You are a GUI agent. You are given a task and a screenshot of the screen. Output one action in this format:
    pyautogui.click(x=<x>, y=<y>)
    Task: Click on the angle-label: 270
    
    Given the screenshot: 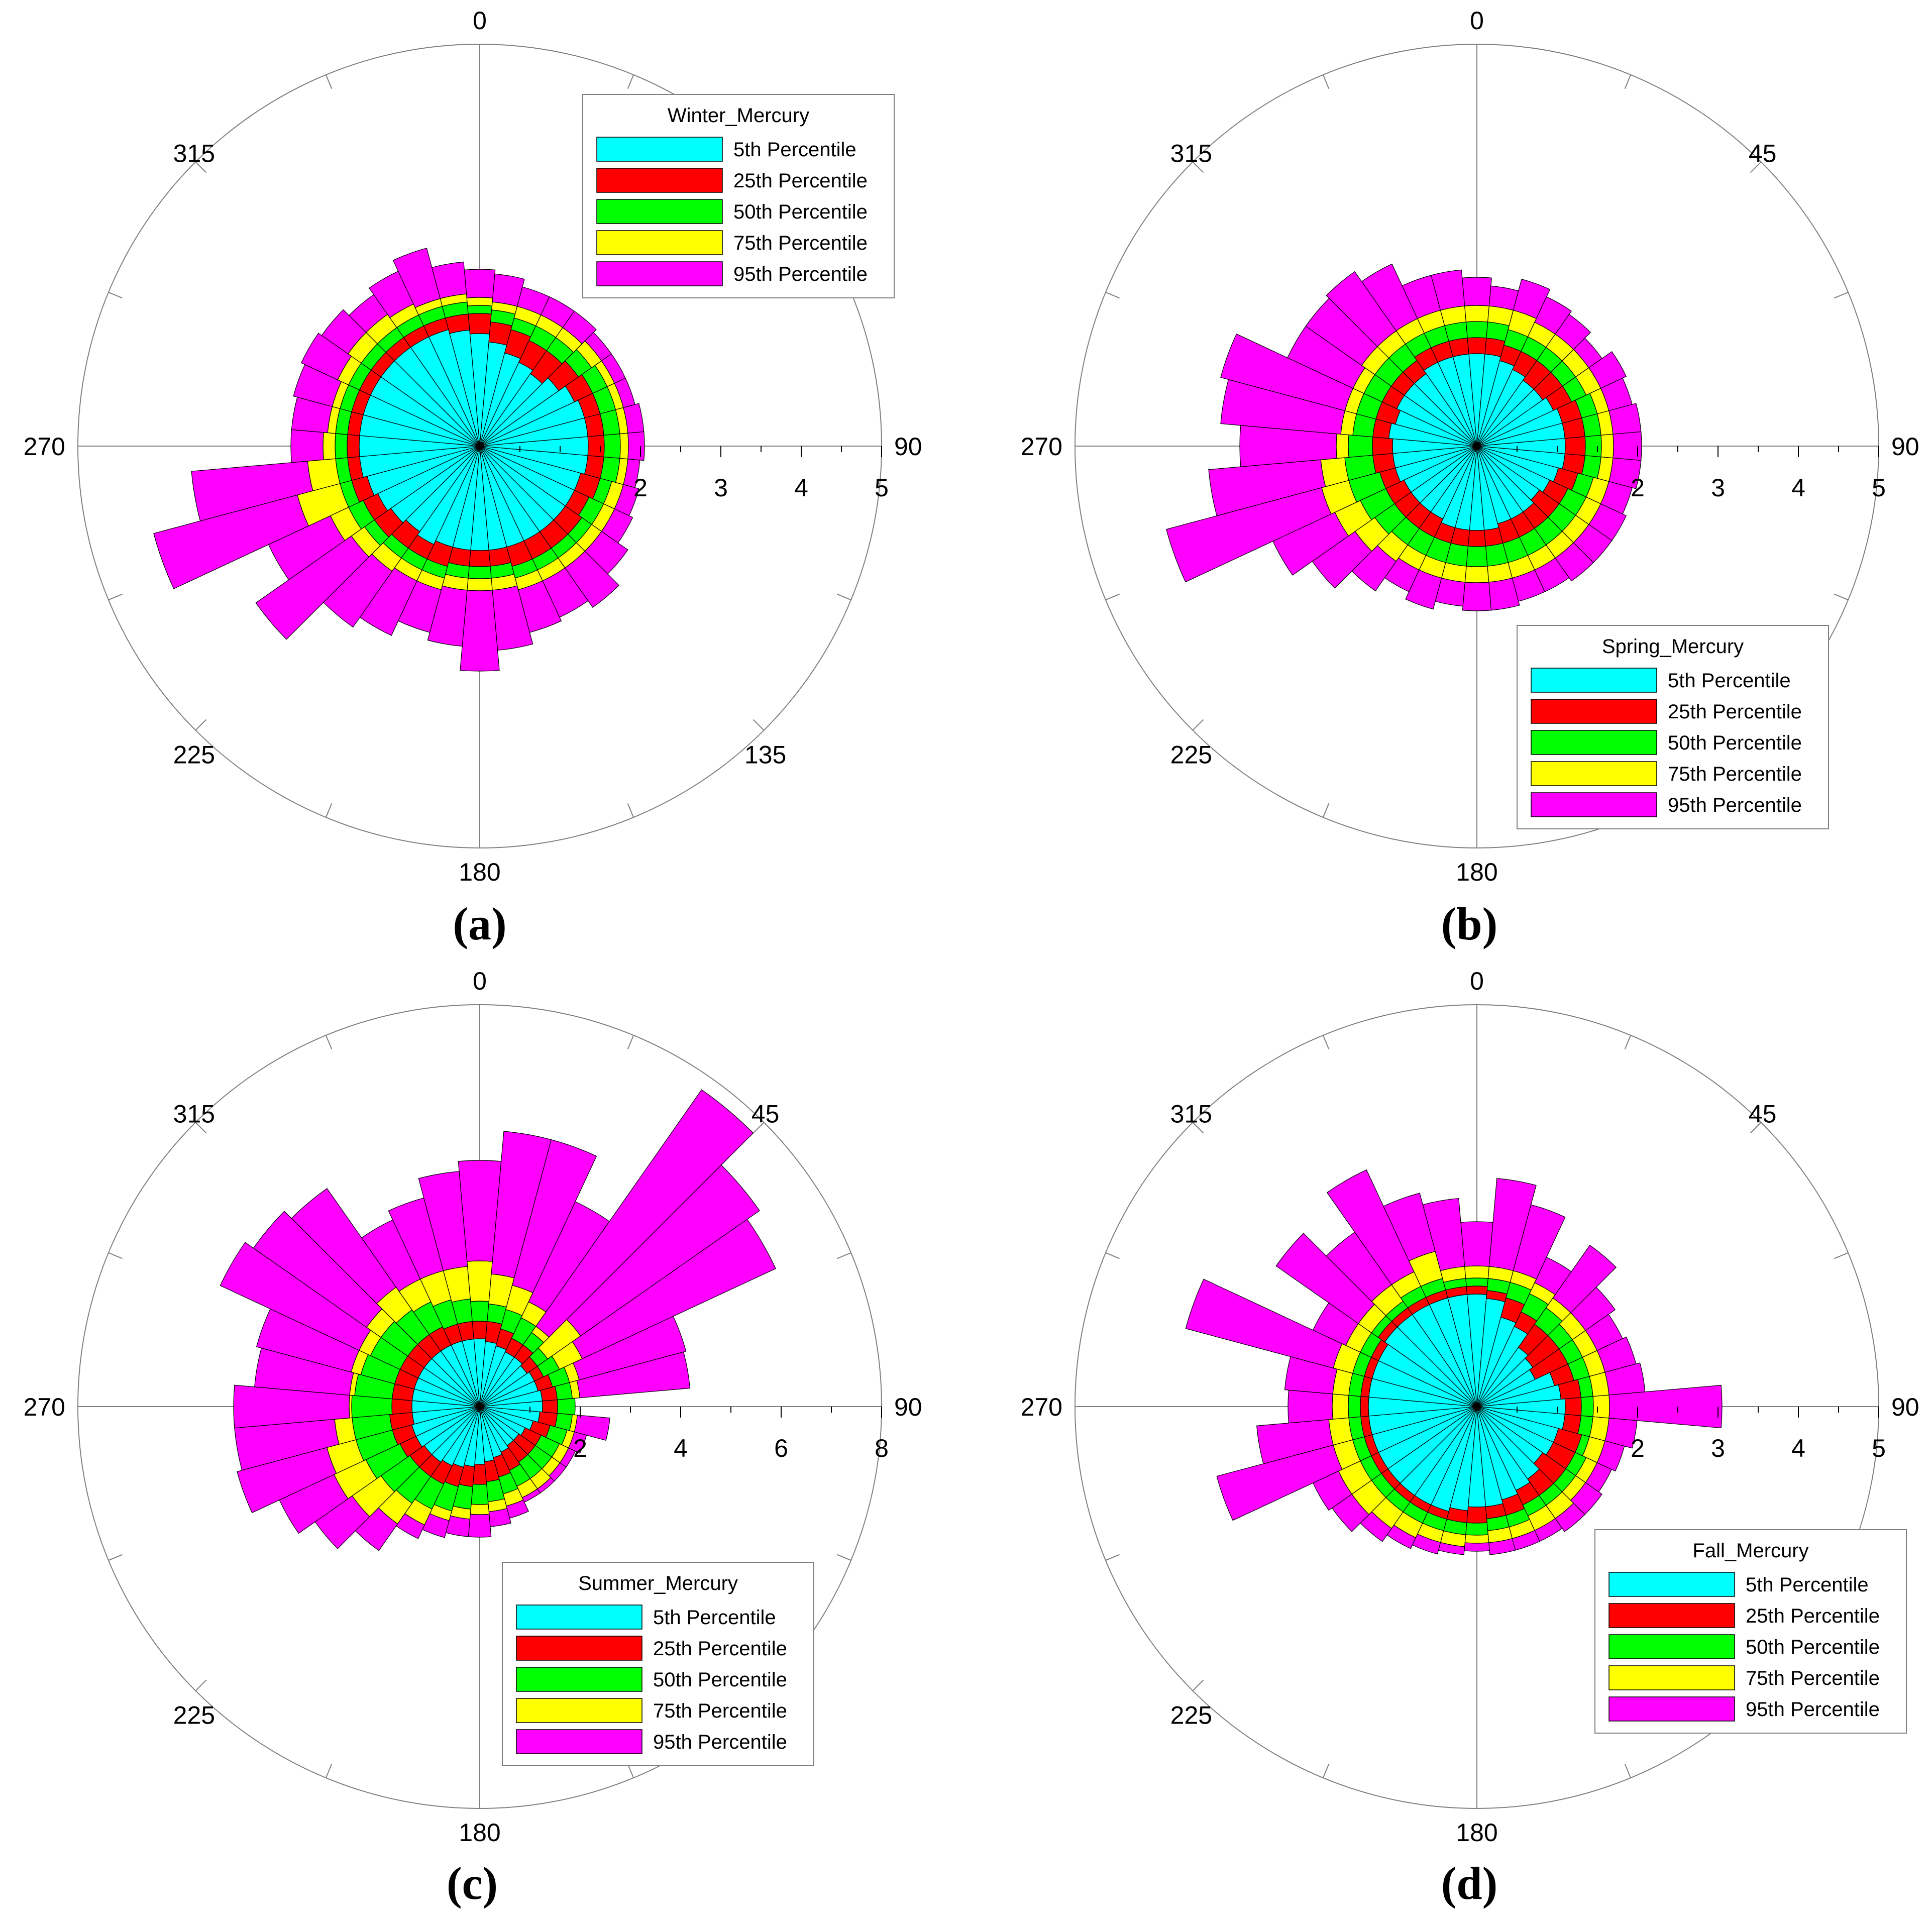 What is the action you would take?
    pyautogui.click(x=44, y=447)
    